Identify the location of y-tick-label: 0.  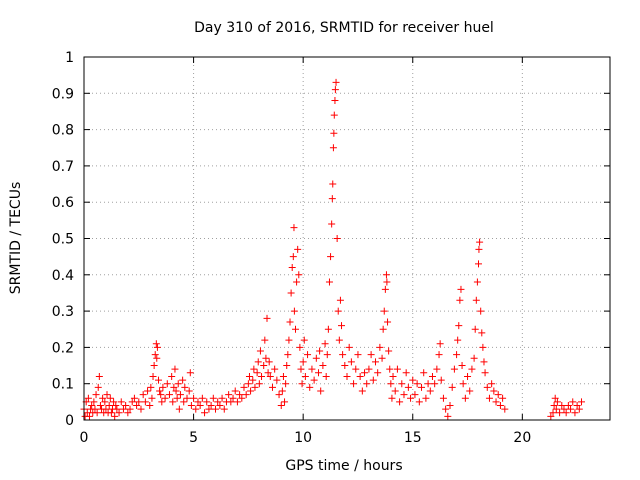
(69, 421).